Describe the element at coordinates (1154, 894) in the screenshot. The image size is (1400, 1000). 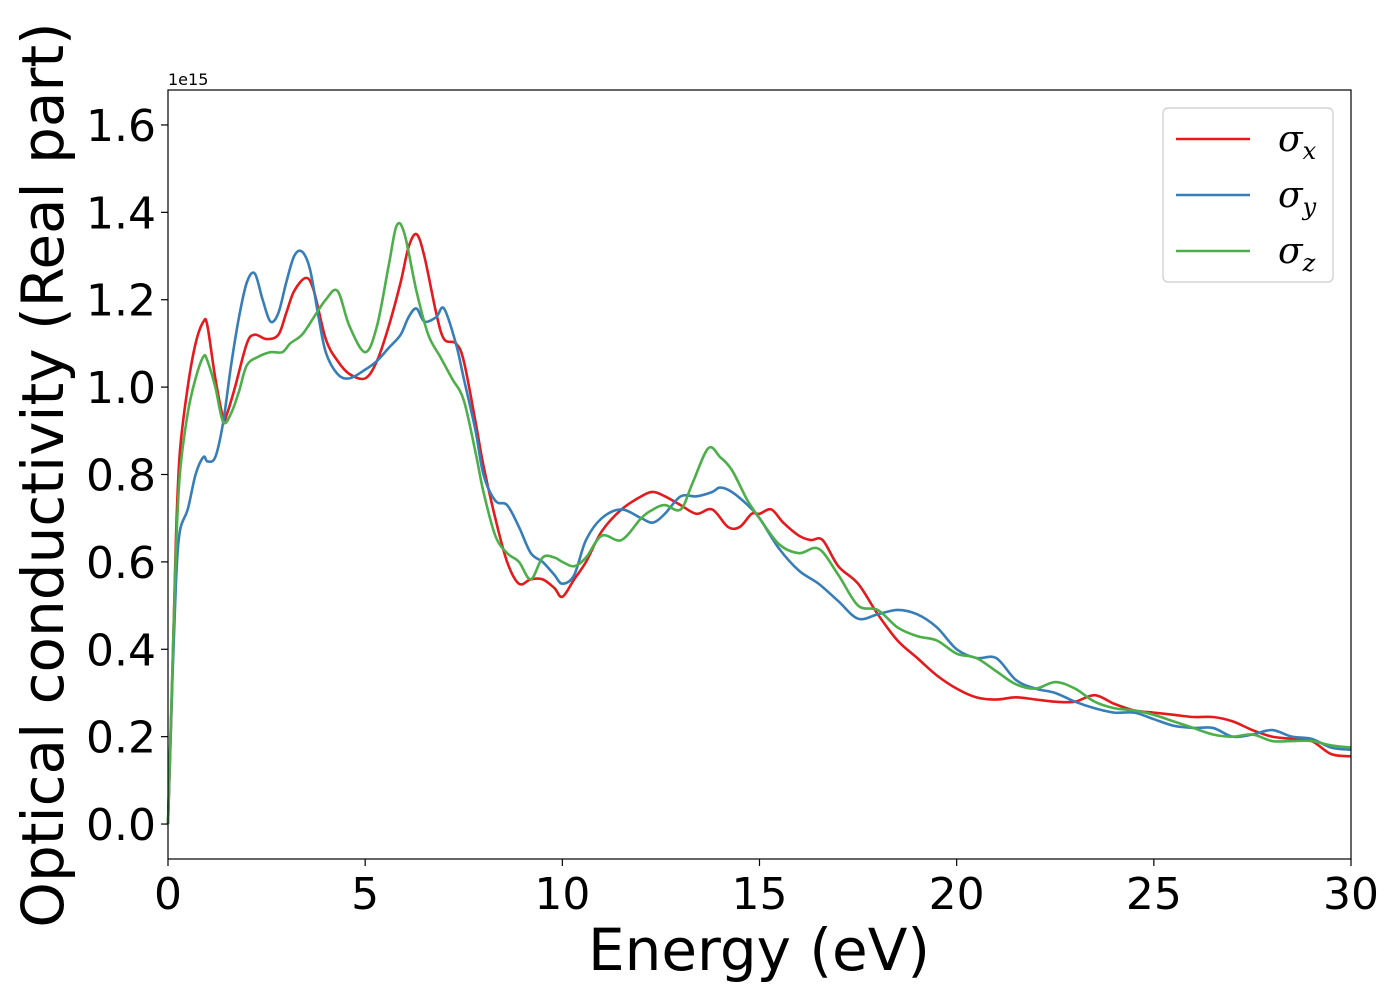
I see `x-tick-label: 25` at that location.